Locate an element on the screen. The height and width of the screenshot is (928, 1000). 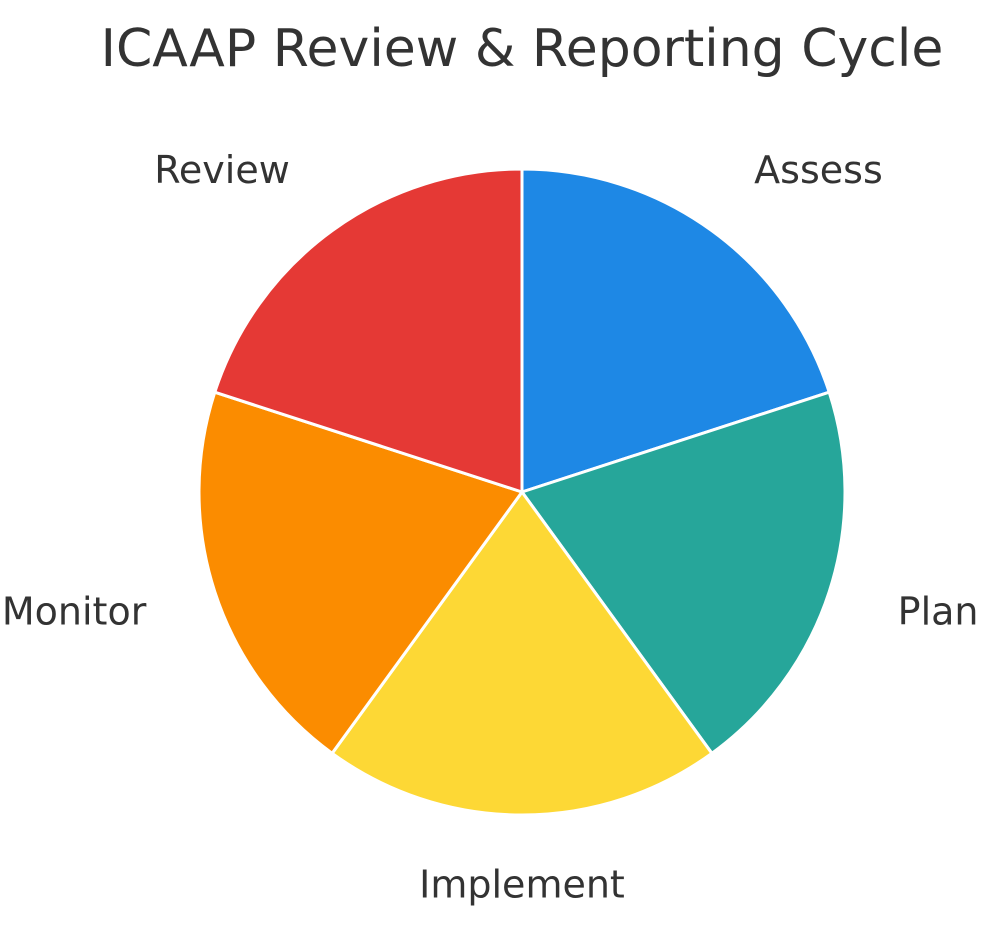
pie-label-plan: Plan is located at coordinates (938, 612).